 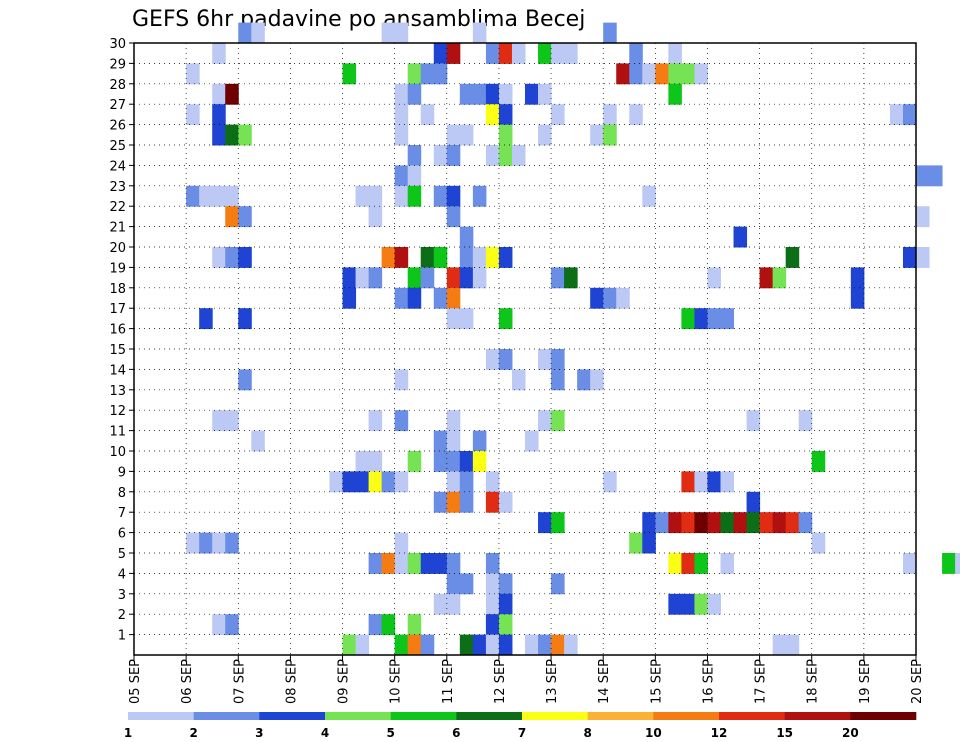 What do you see at coordinates (117, 64) in the screenshot?
I see `y-tick-label: 29` at bounding box center [117, 64].